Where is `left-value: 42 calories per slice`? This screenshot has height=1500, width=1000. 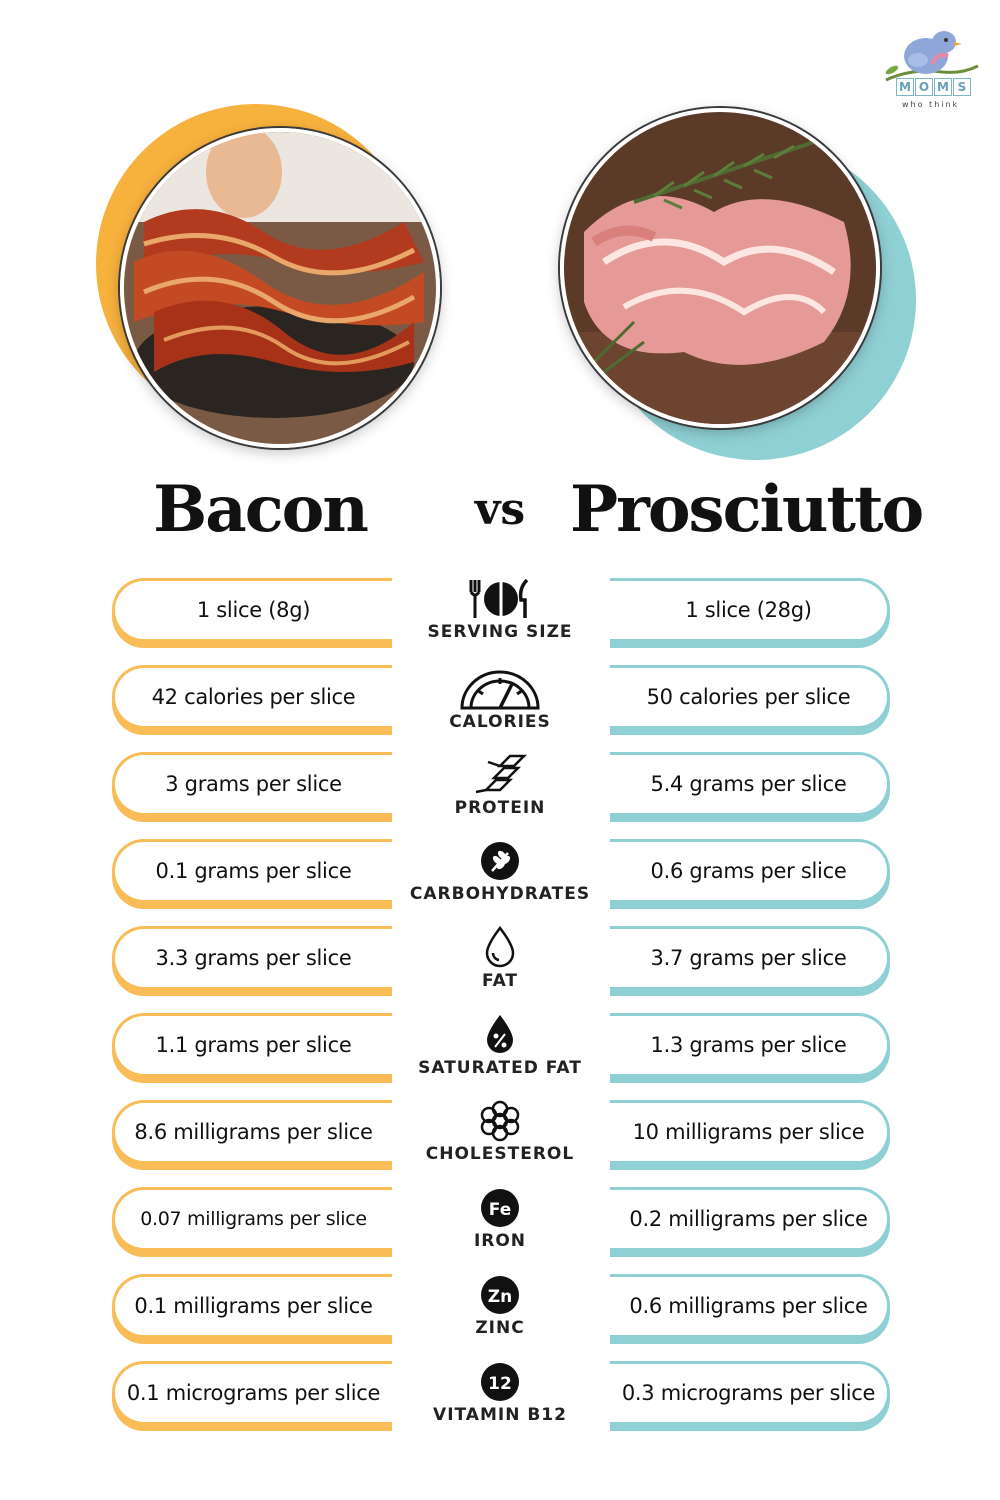
left-value: 42 calories per slice is located at coordinates (253, 697).